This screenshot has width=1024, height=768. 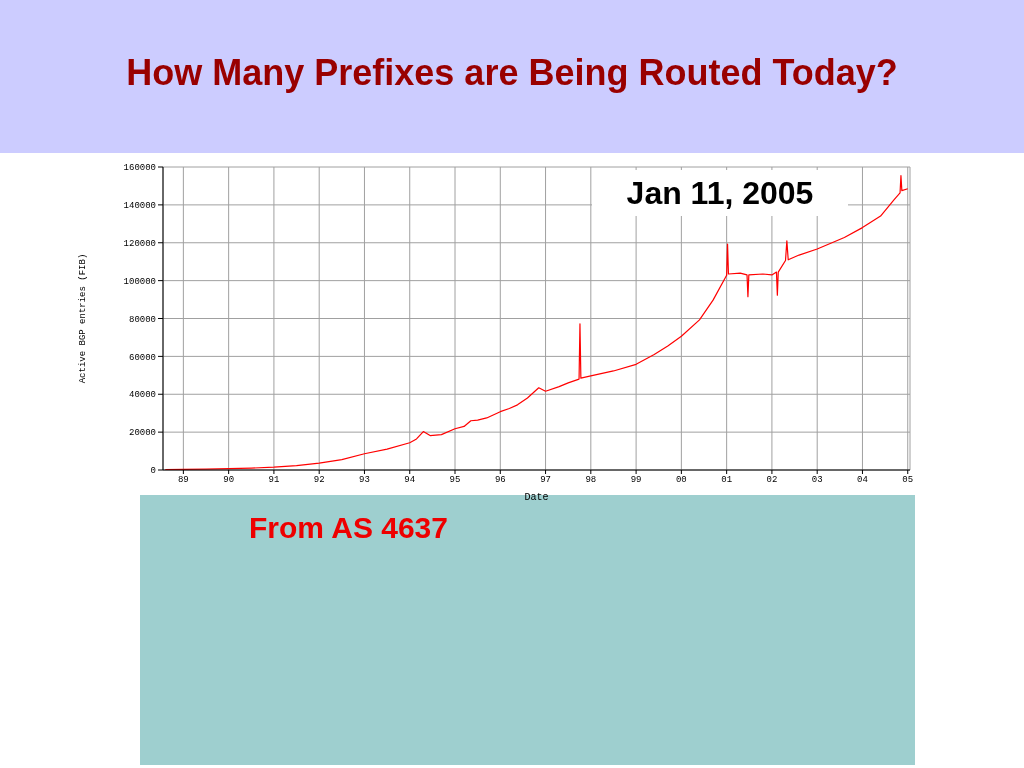 I want to click on x-tick-label: 96, so click(x=500, y=480).